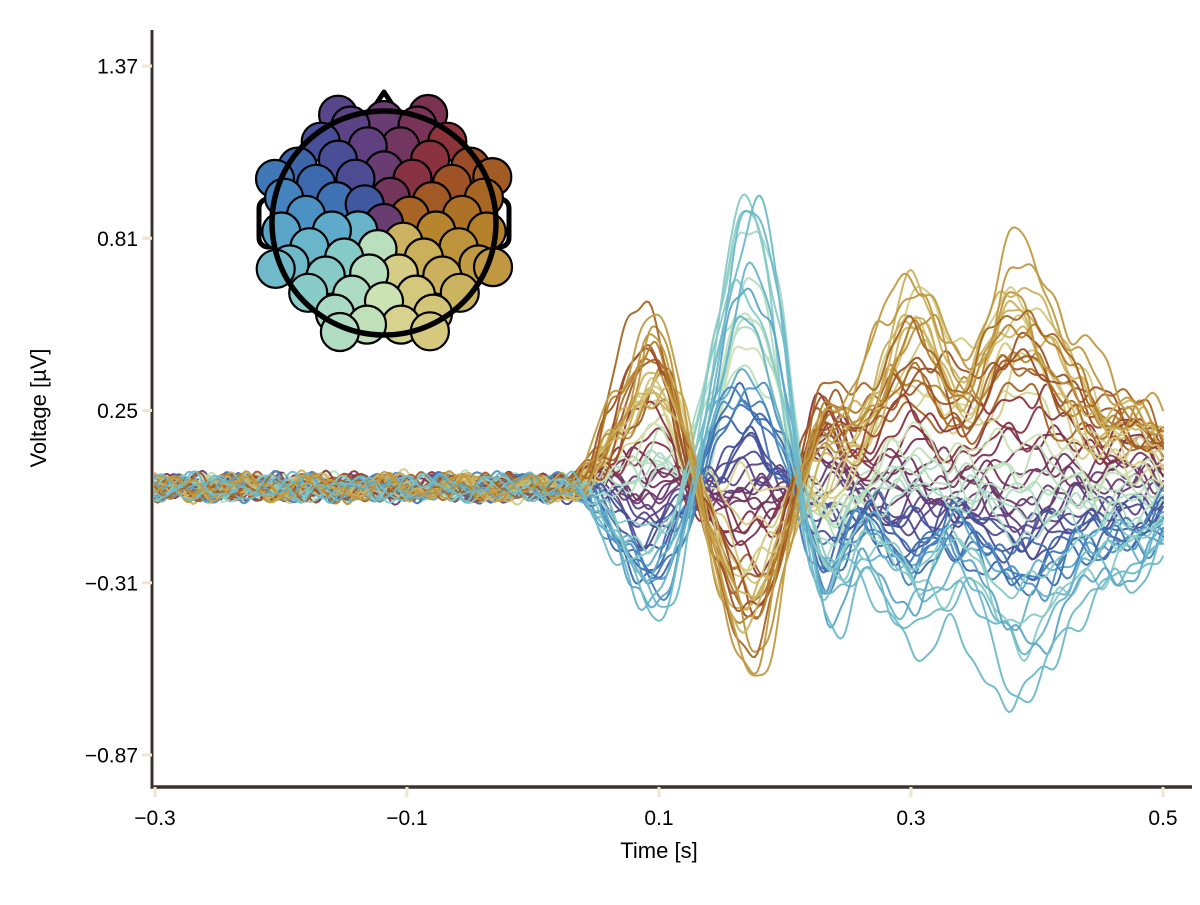 The width and height of the screenshot is (1200, 905). I want to click on x-tick-label: 0.5, so click(1162, 818).